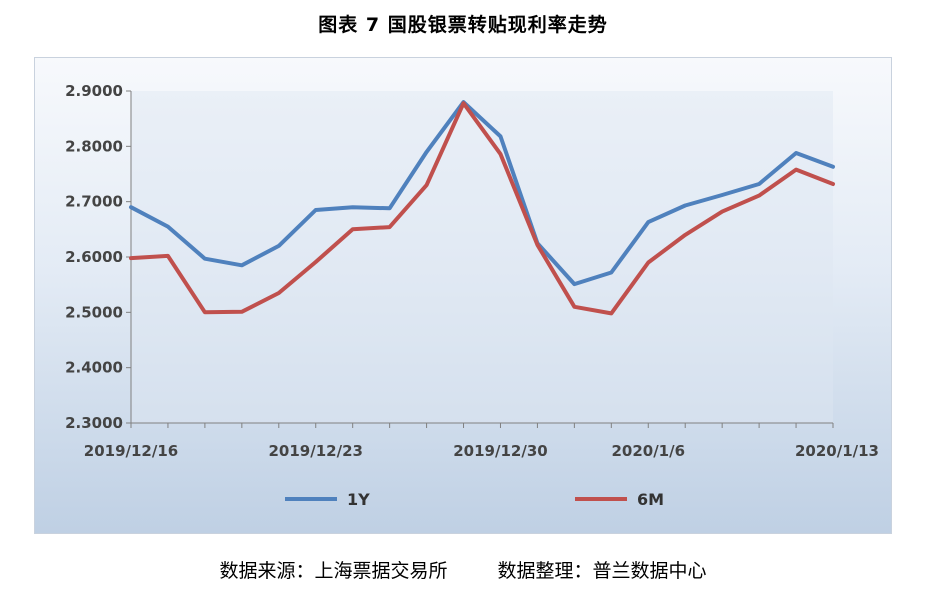  I want to click on x-tick-label: 2020/1/13, so click(837, 451).